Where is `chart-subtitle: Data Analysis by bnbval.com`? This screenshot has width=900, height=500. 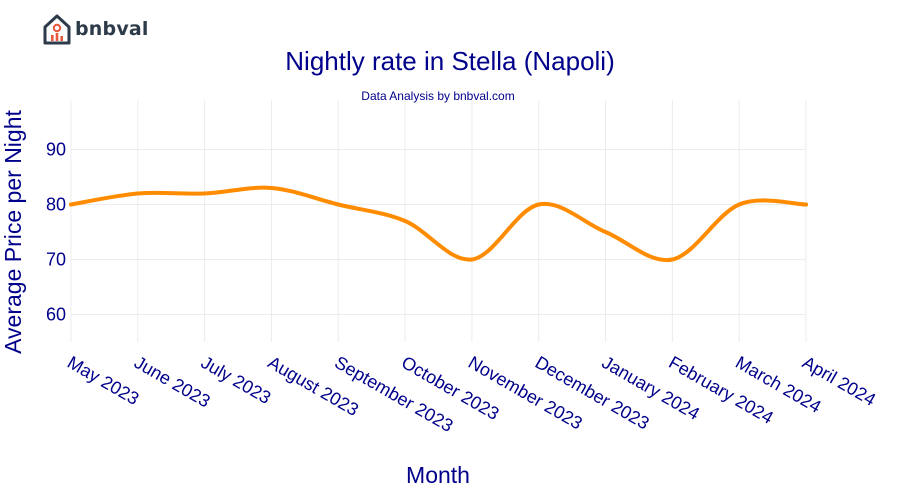
chart-subtitle: Data Analysis by bnbval.com is located at coordinates (437, 96).